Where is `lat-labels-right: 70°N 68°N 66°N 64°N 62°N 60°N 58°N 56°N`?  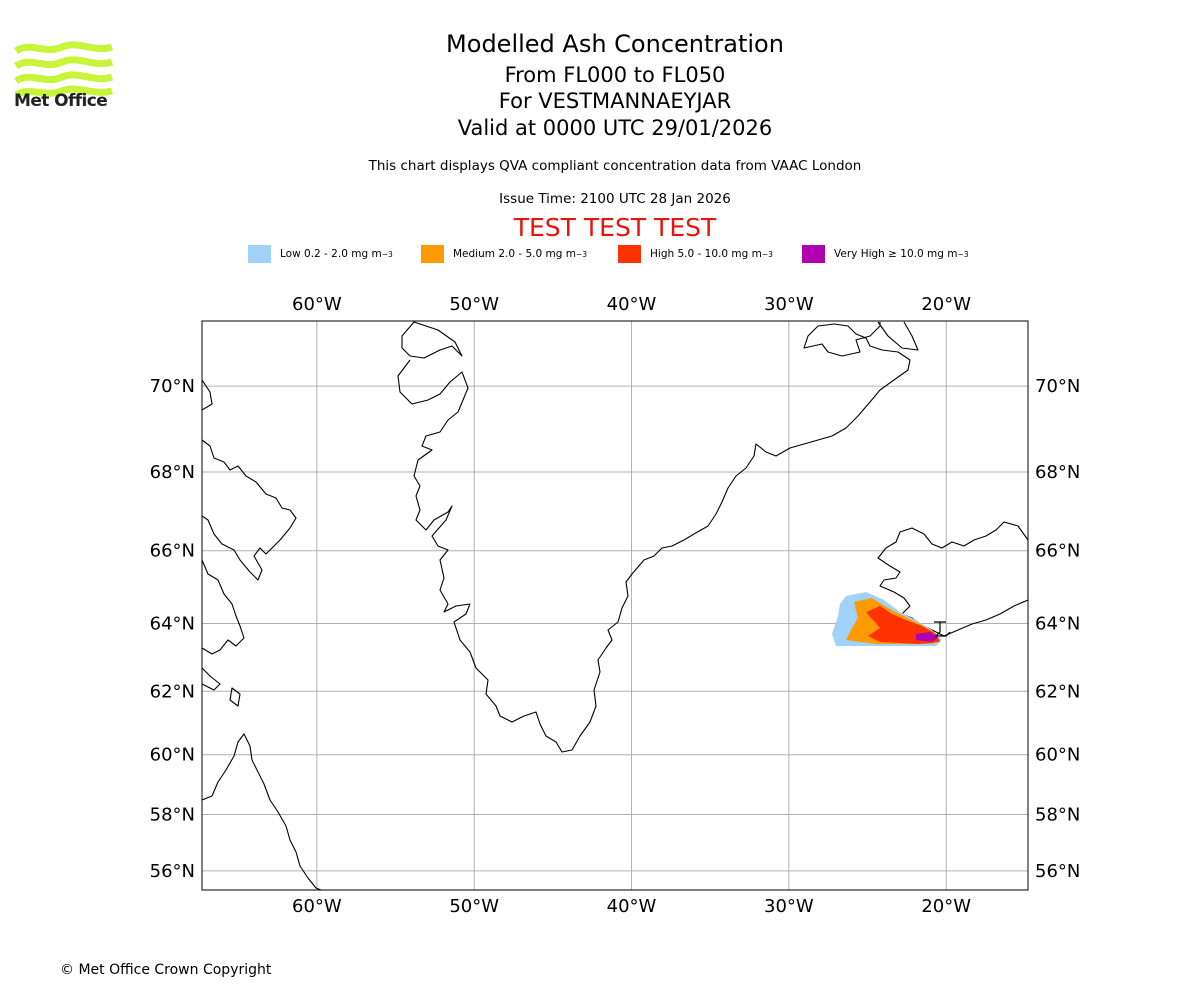 lat-labels-right: 70°N 68°N 66°N 64°N 62°N 60°N 58°N 56°N is located at coordinates (1057, 629).